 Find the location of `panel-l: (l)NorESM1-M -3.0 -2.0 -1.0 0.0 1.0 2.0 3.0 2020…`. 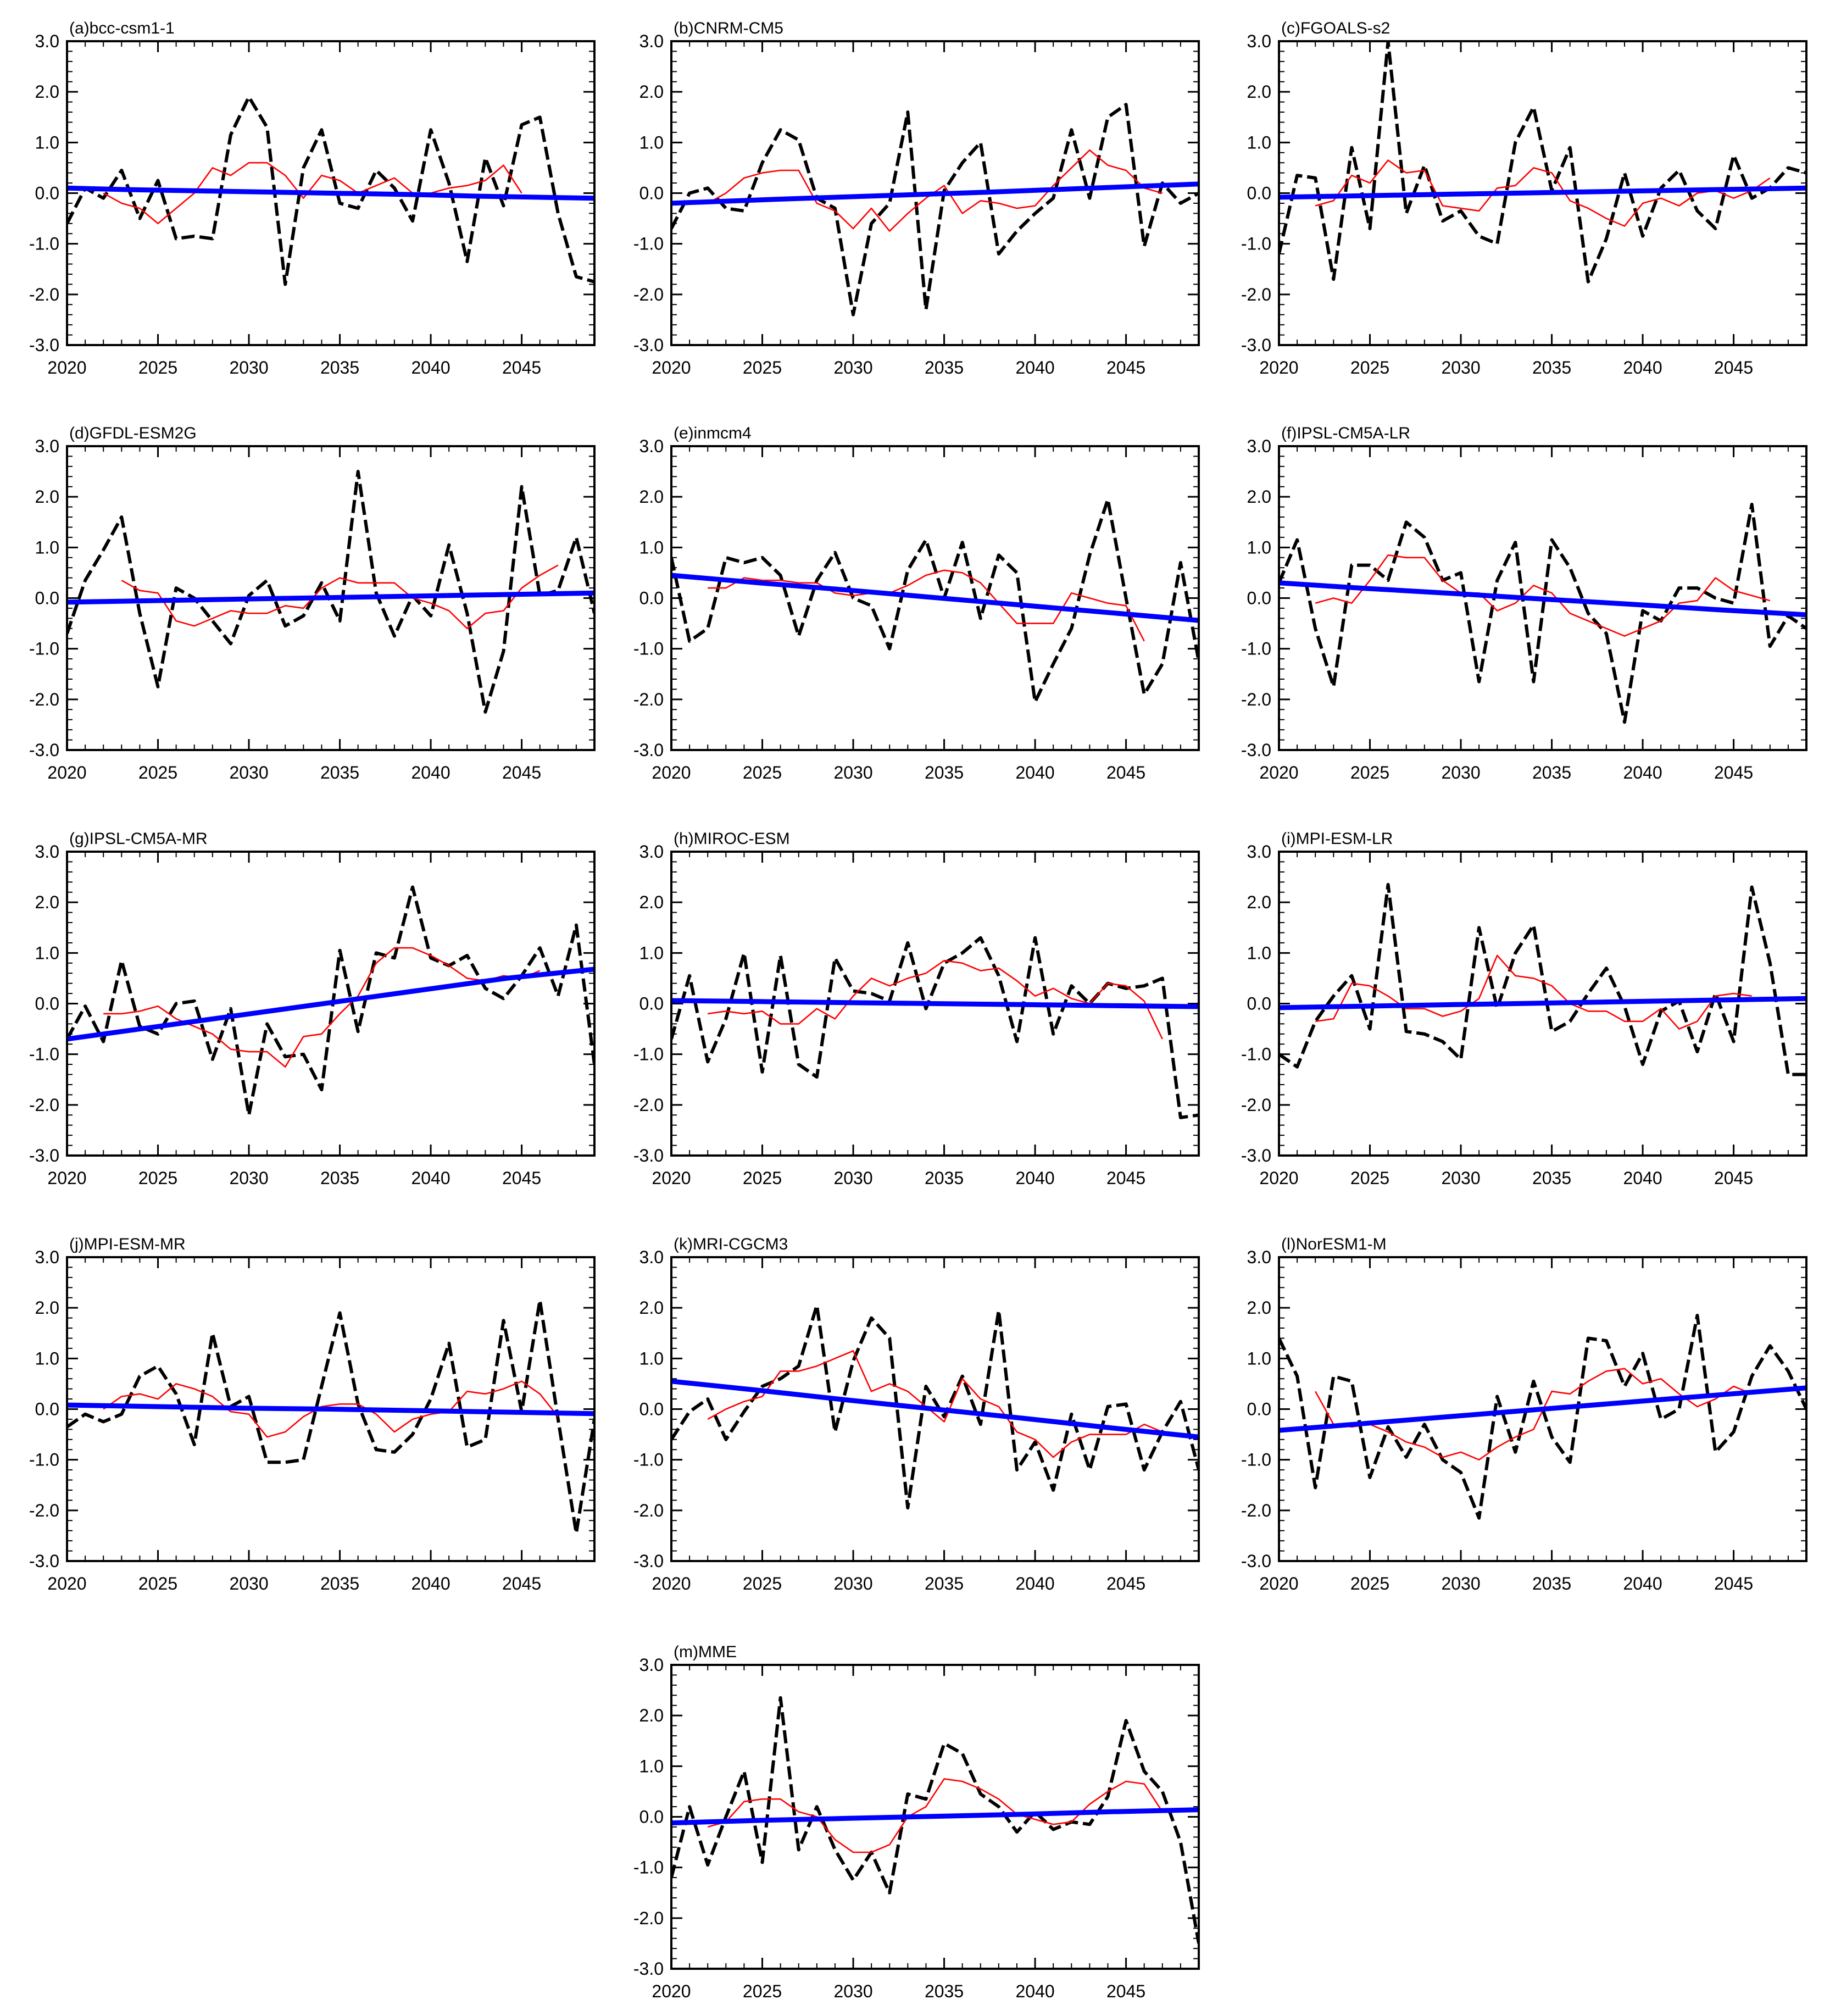

panel-l: (l)NorESM1-M -3.0 -2.0 -1.0 0.0 1.0 2.0 3.0 2020… is located at coordinates (1524, 1414).